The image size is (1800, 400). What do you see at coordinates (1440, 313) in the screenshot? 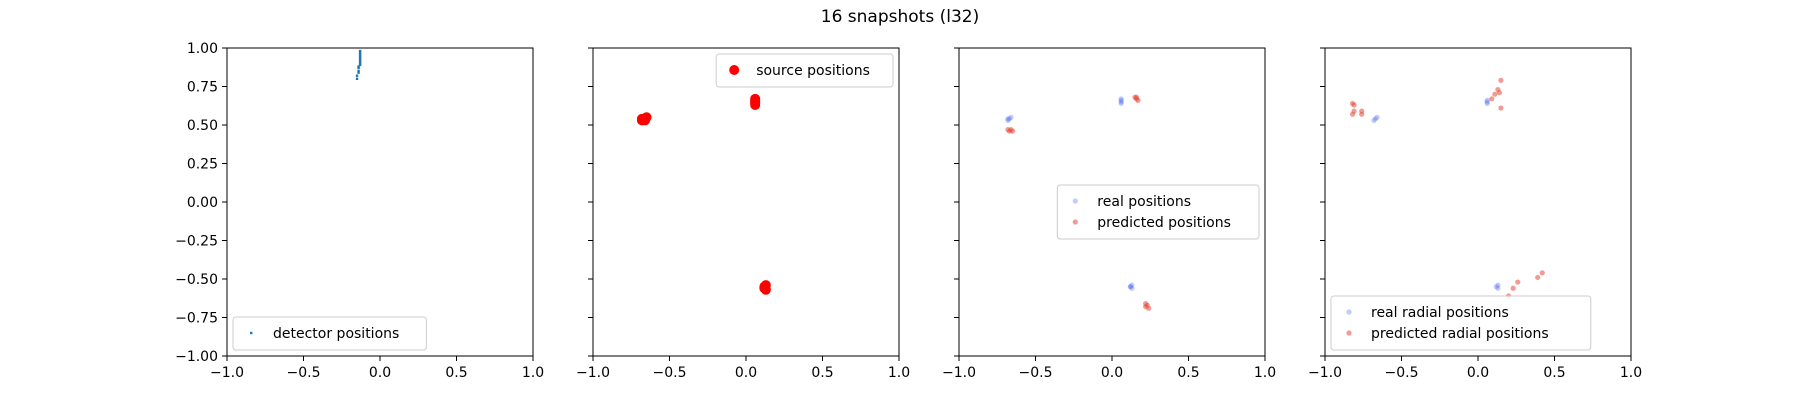
I see `legend-label: real radial positions` at bounding box center [1440, 313].